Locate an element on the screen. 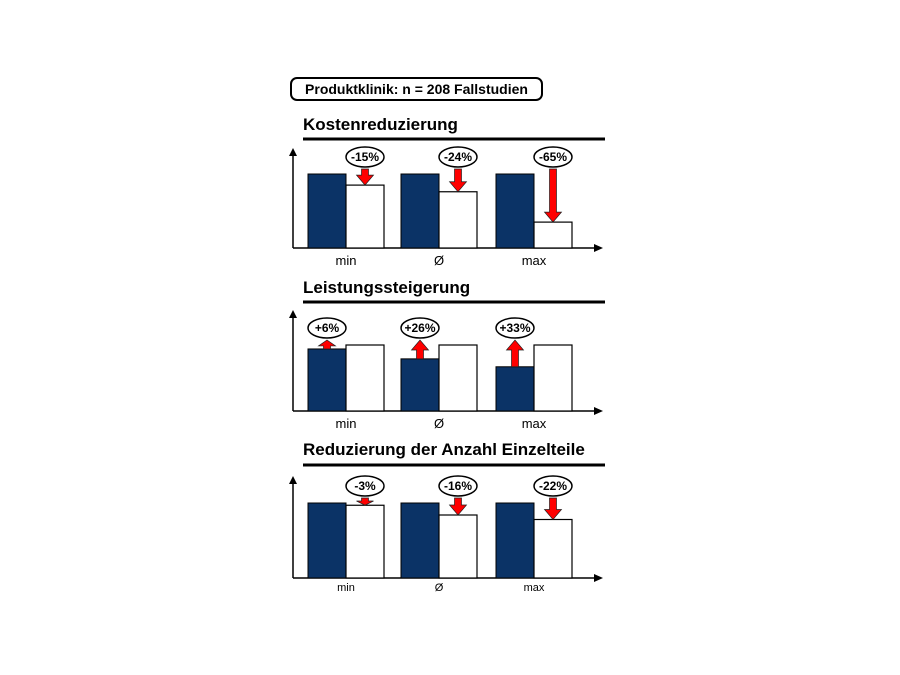 The height and width of the screenshot is (675, 900). chart-0: -15% min -24% Ø -65% max is located at coordinates (447, 202).